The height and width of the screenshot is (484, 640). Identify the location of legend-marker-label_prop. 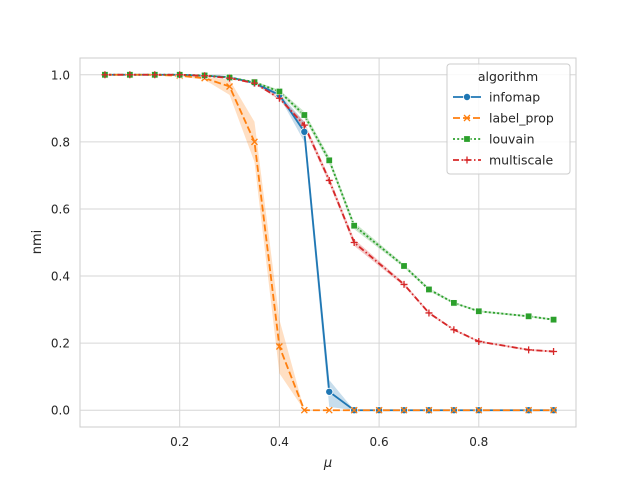
(467, 118).